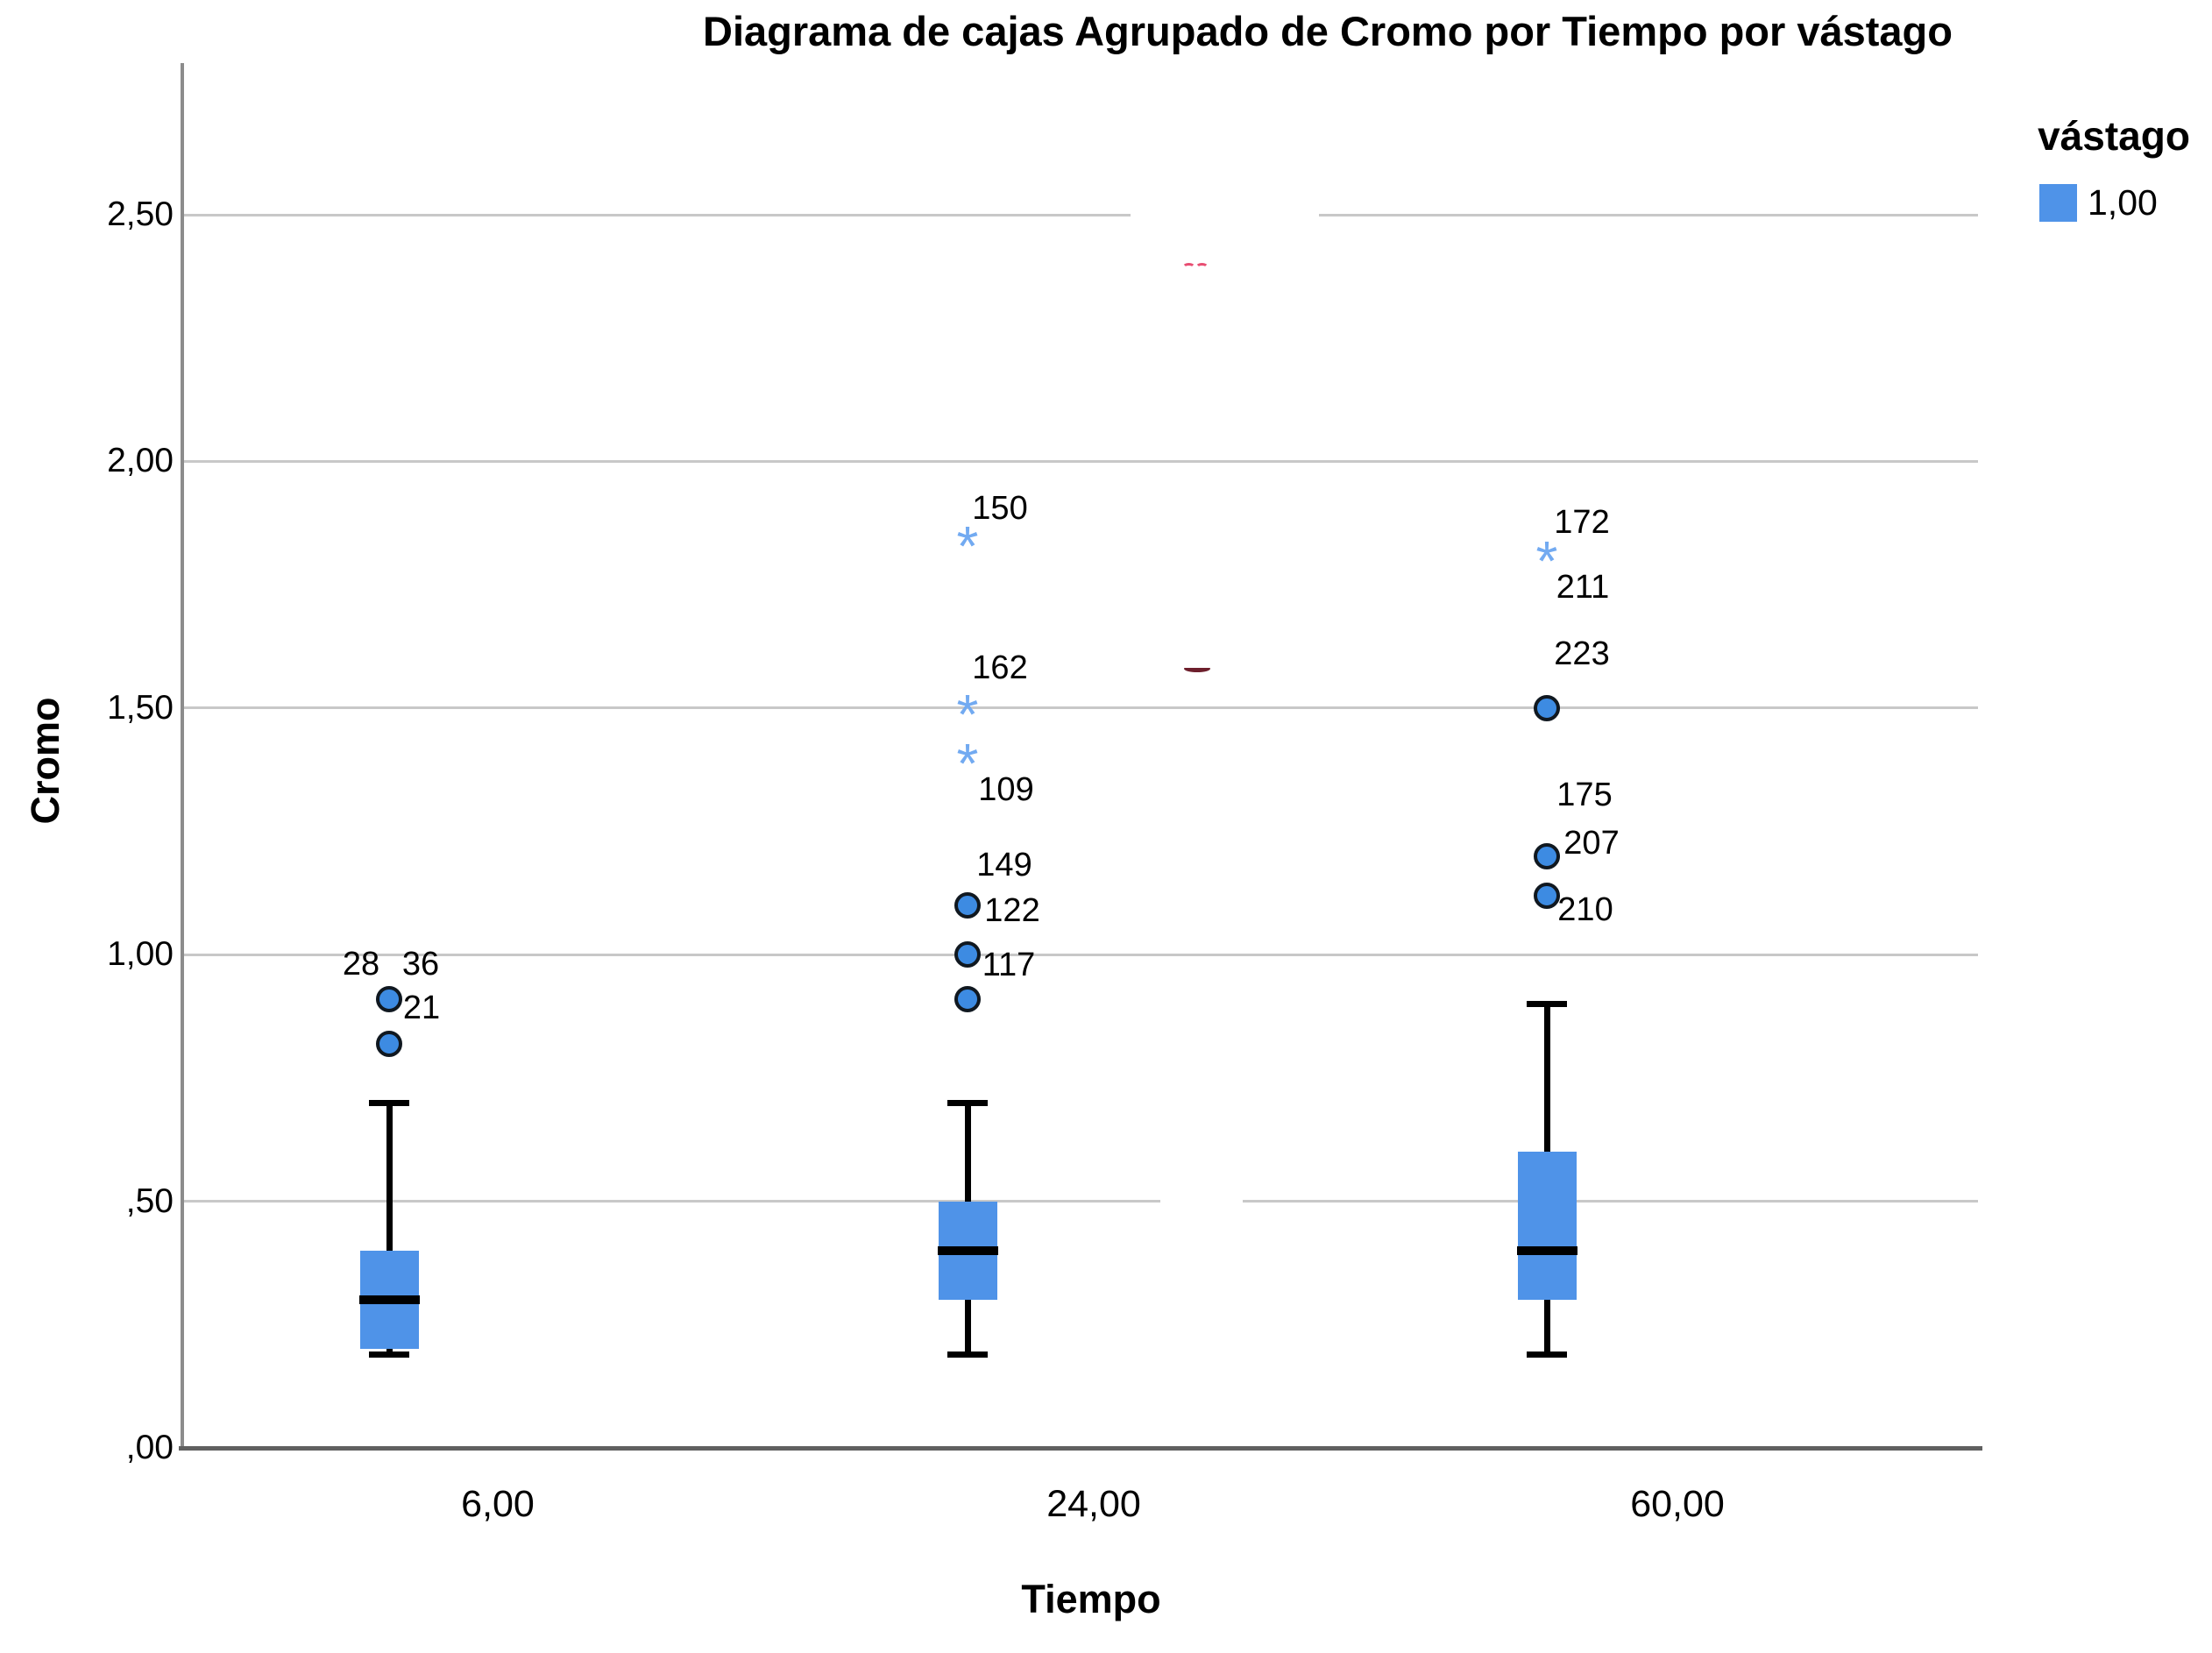 This screenshot has height=1653, width=2212. Describe the element at coordinates (2114, 136) in the screenshot. I see `legend-title: vástago` at that location.